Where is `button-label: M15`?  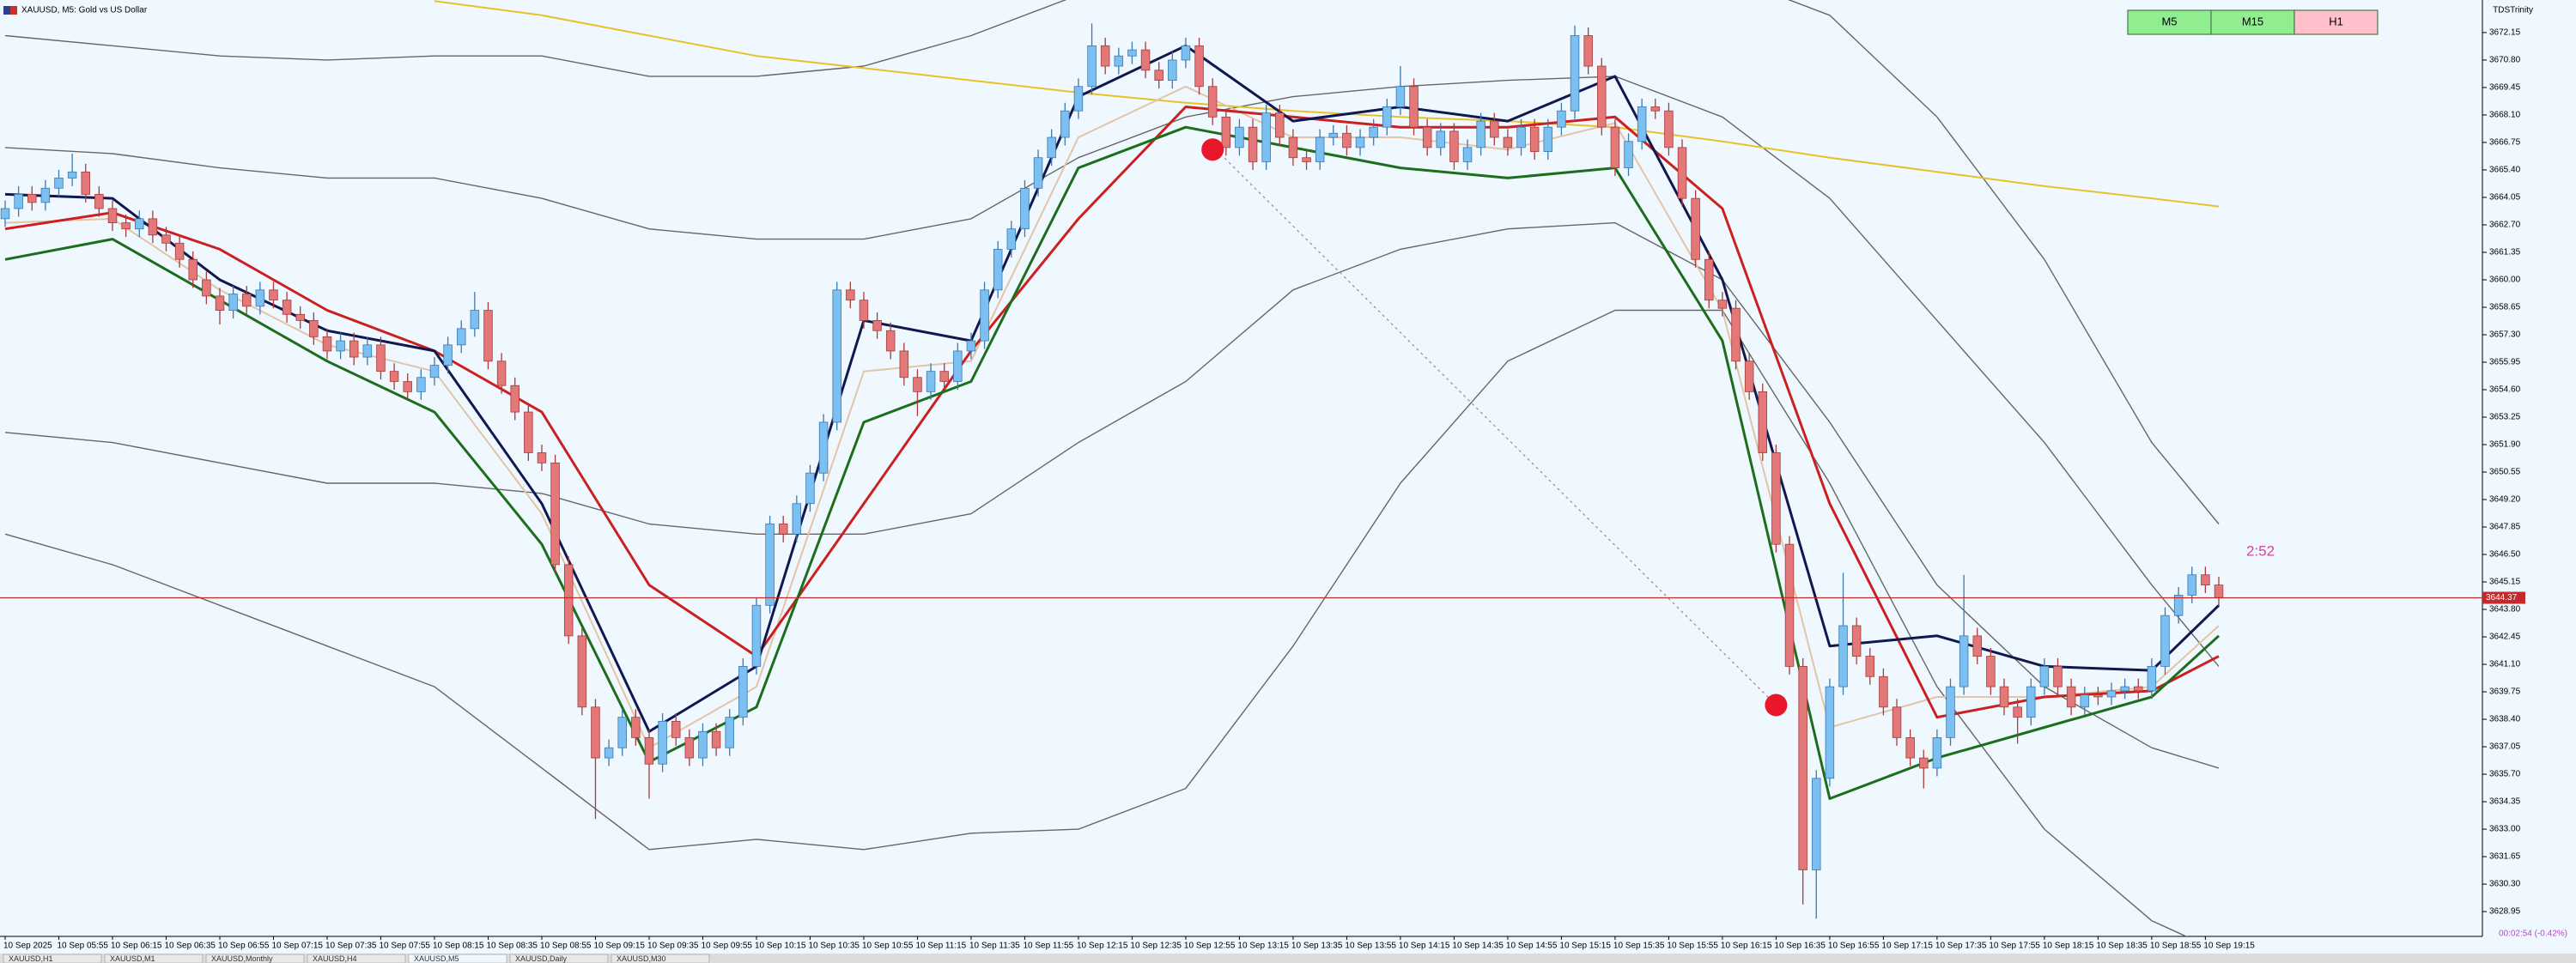 button-label: M15 is located at coordinates (2252, 21).